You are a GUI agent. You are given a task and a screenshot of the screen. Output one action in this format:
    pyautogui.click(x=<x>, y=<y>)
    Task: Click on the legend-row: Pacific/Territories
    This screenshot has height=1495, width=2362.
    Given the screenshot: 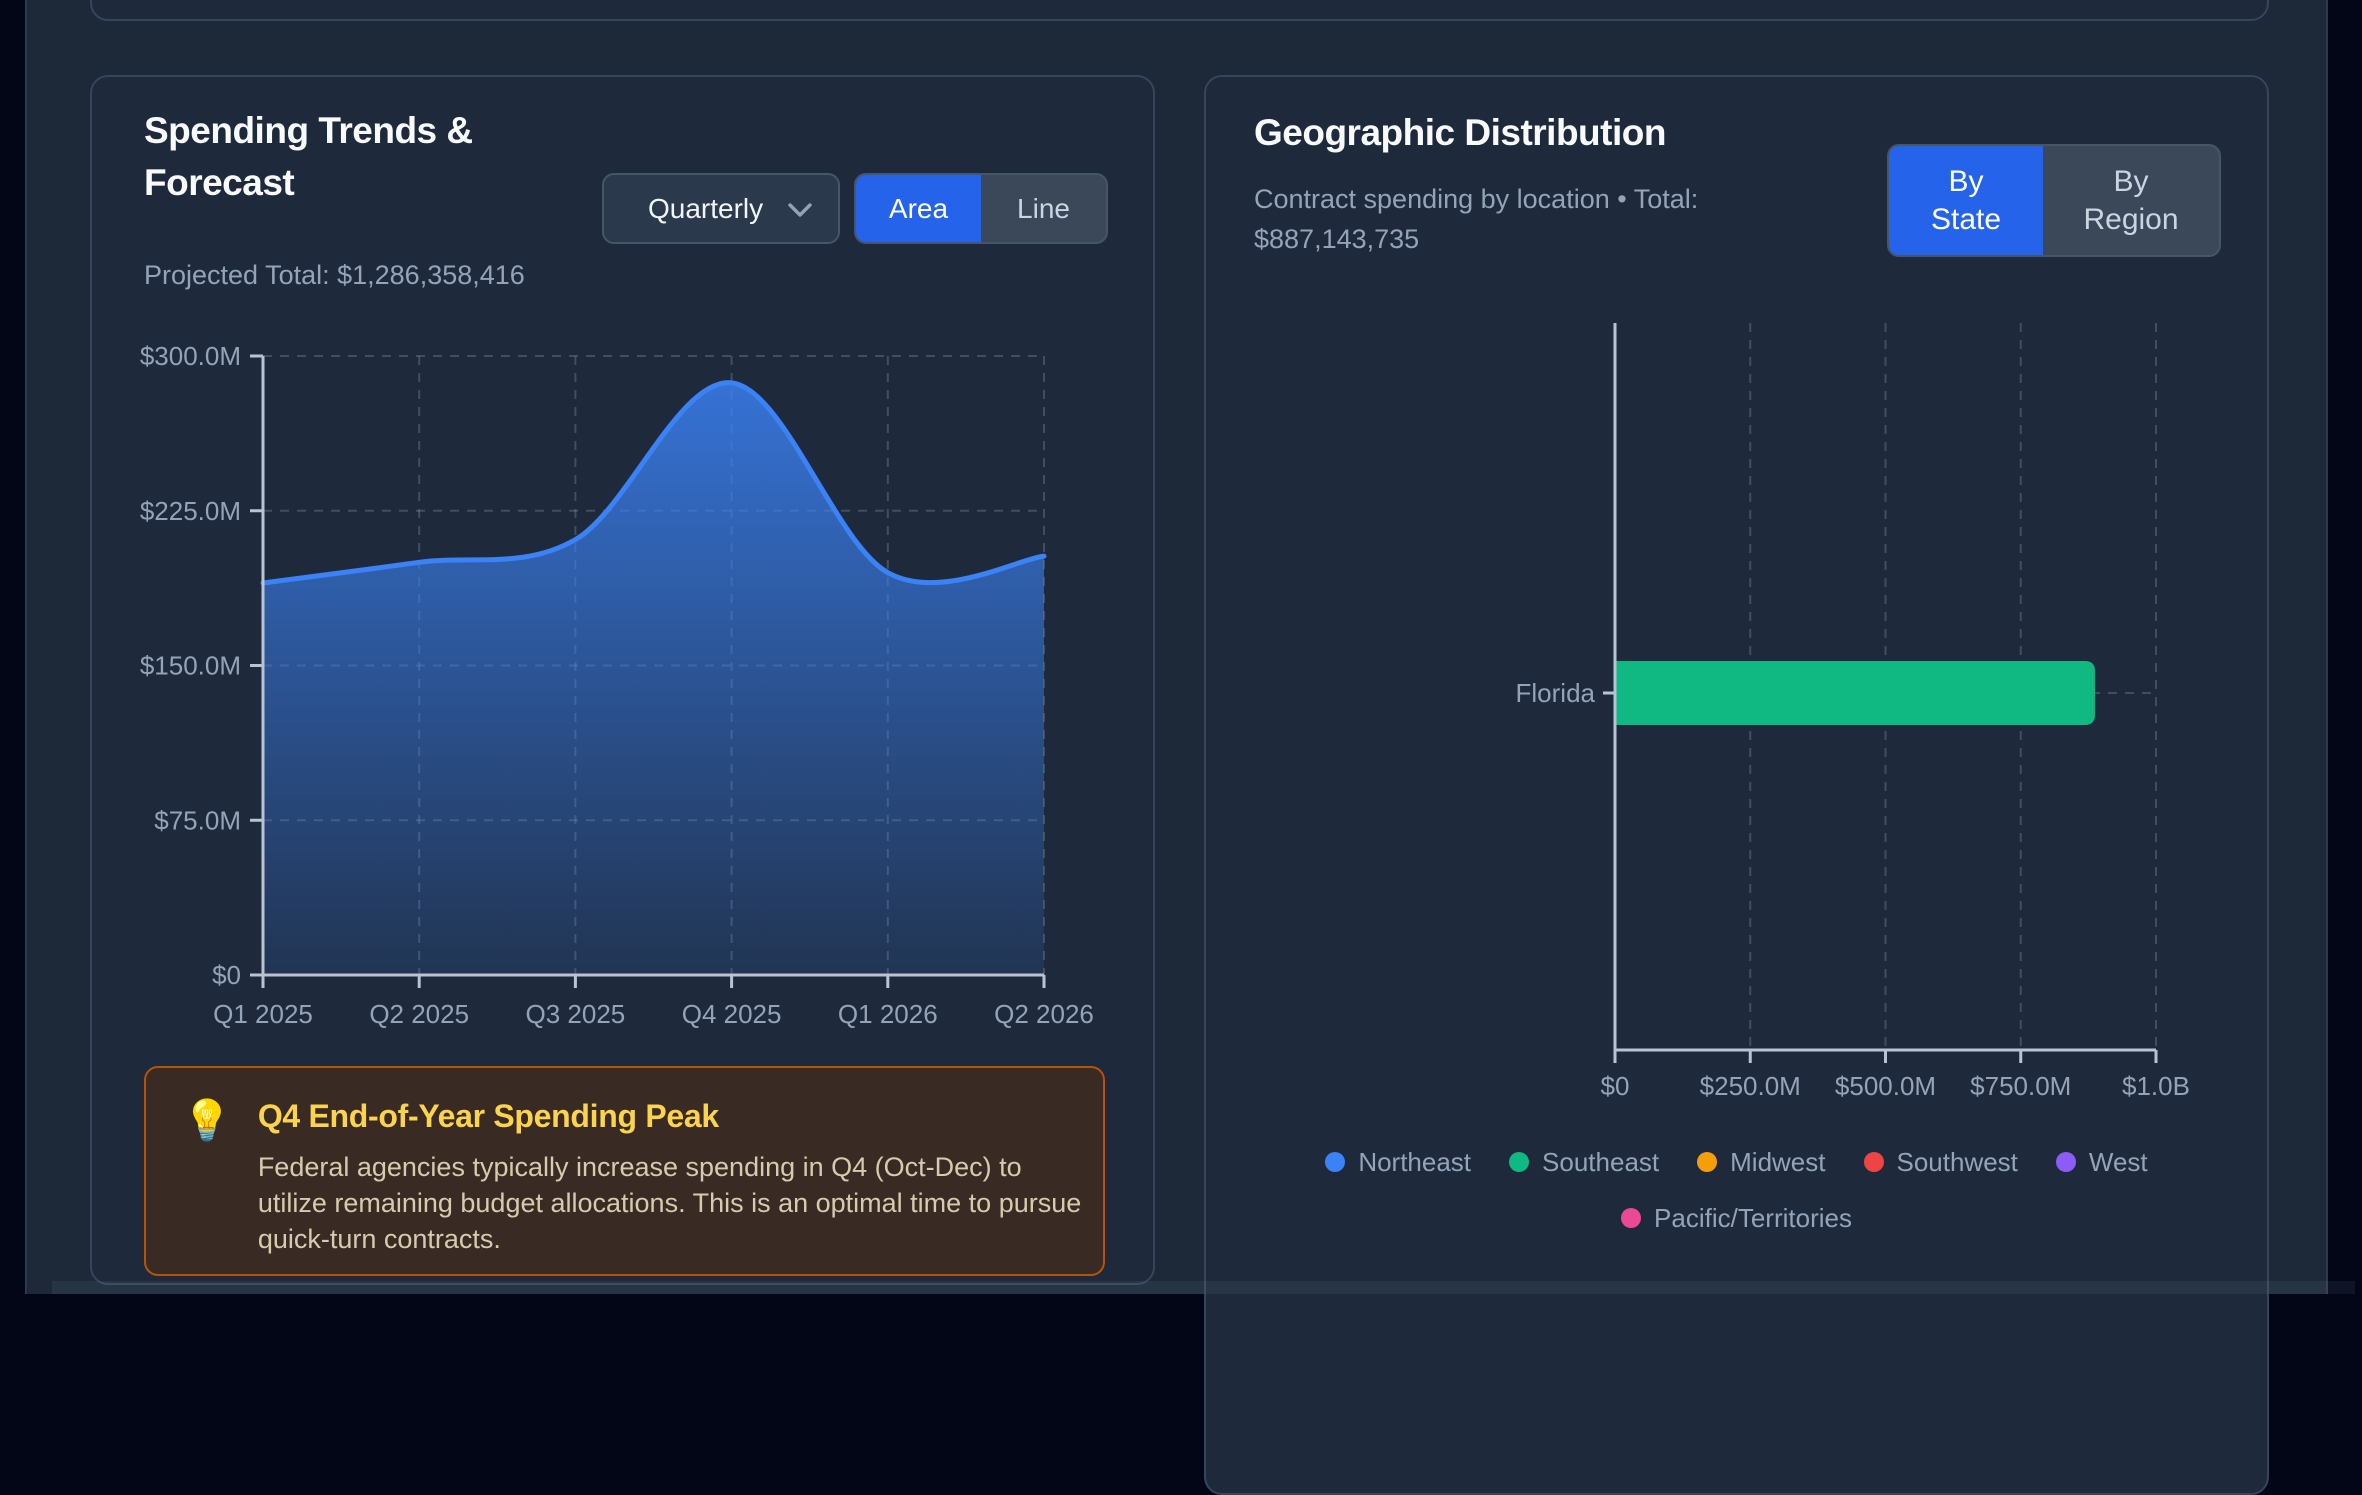 What is the action you would take?
    pyautogui.click(x=1736, y=1218)
    